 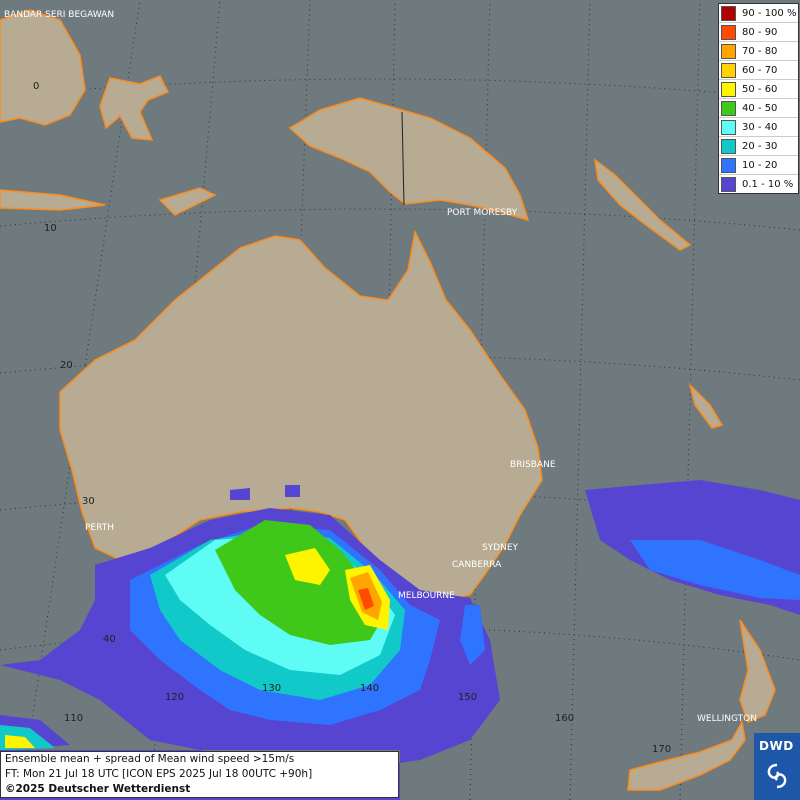 I want to click on dwd-logo-text: DWD, so click(x=776, y=746).